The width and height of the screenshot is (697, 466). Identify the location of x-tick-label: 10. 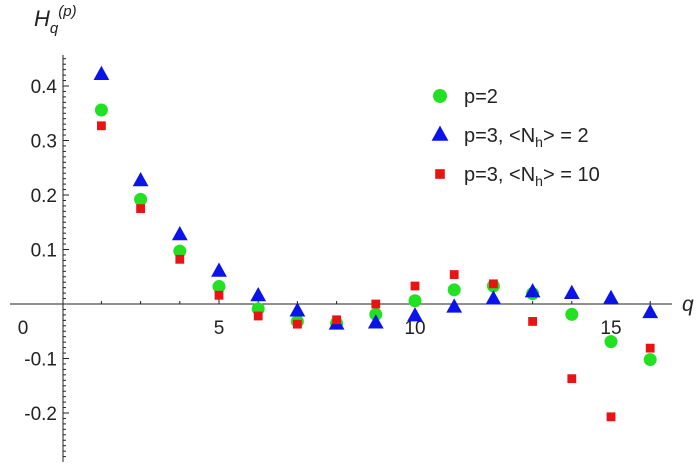
(414, 328).